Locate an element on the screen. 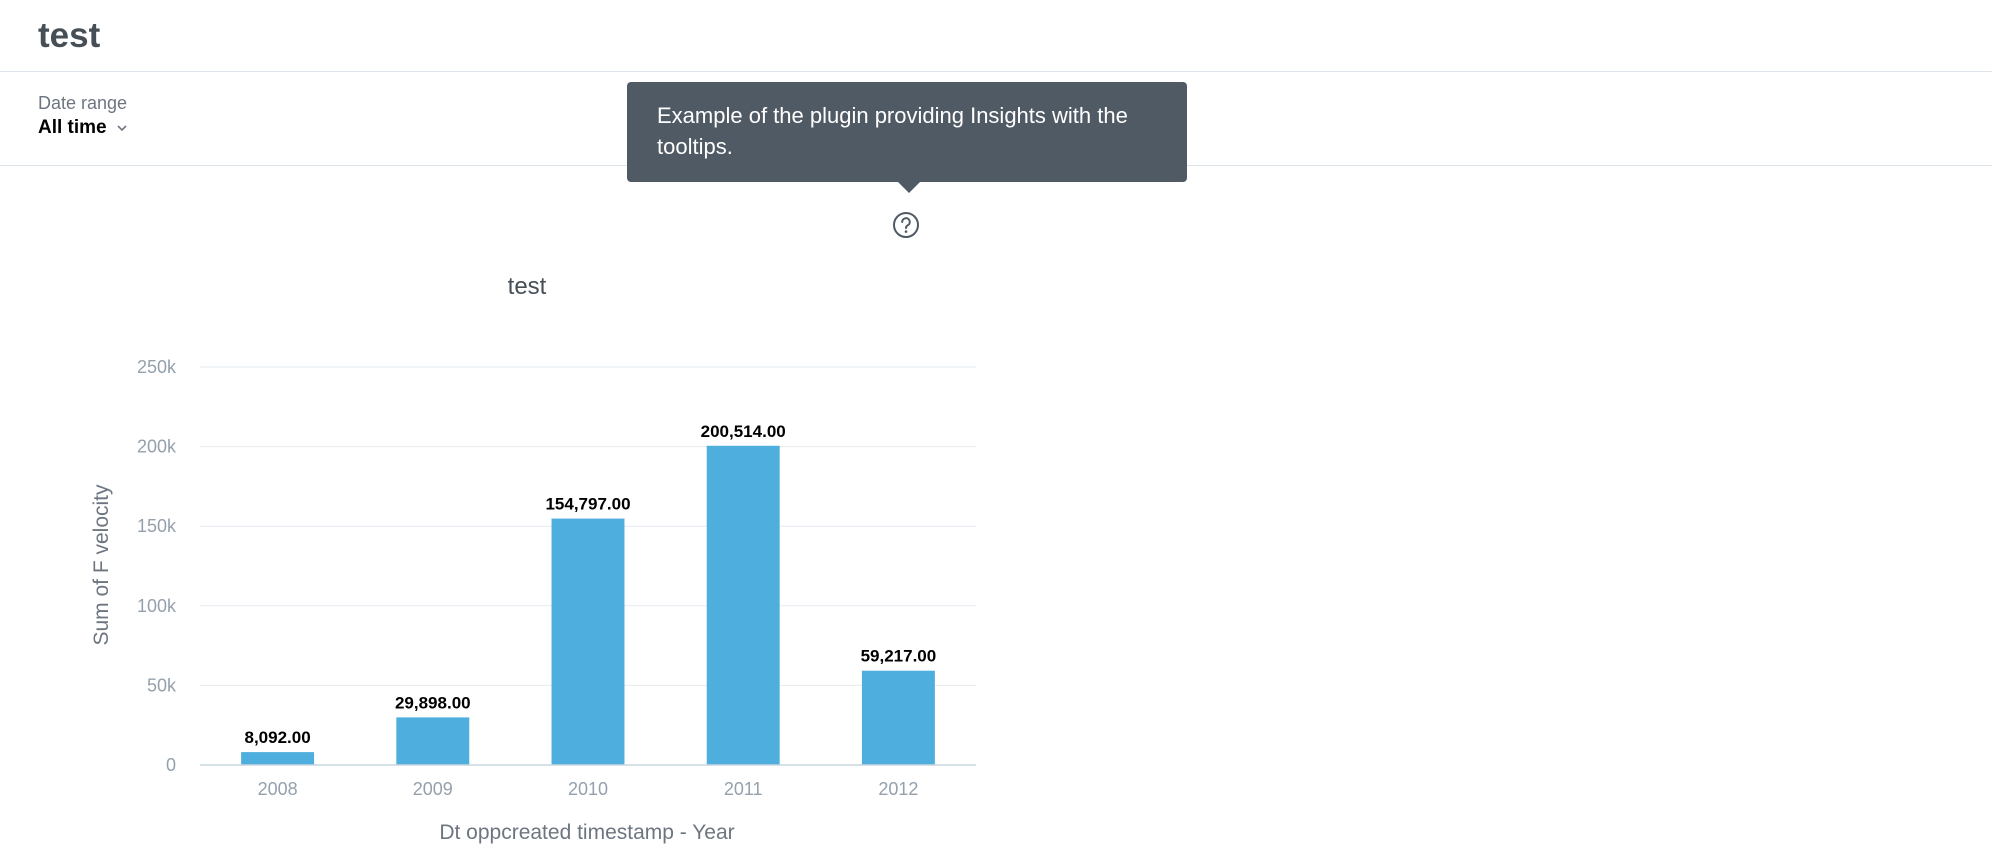 This screenshot has width=1992, height=864. bar-2012 is located at coordinates (898, 717).